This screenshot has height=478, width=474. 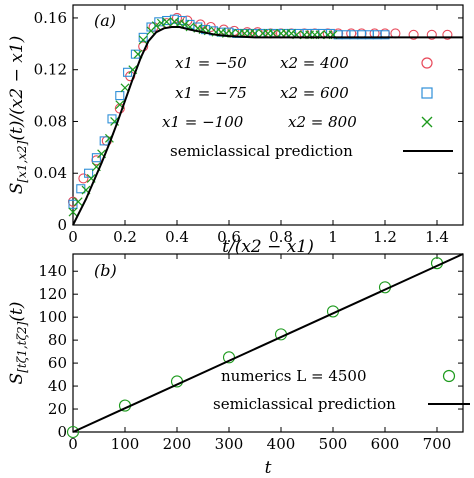 What do you see at coordinates (177, 237) in the screenshot?
I see `panel-a-xtick-label: 0.4` at bounding box center [177, 237].